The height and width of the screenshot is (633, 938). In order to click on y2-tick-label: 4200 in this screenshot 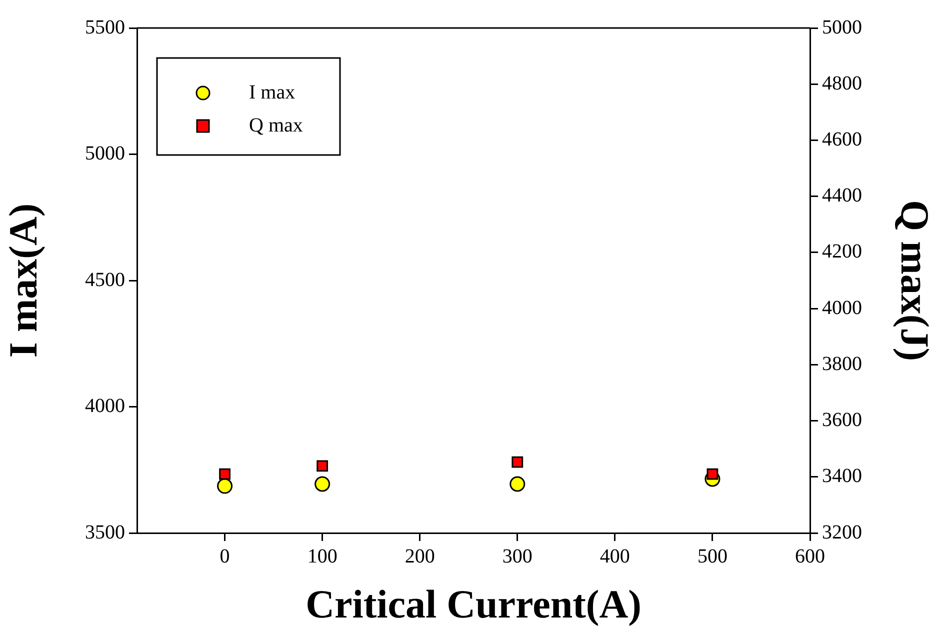, I will do `click(842, 251)`.